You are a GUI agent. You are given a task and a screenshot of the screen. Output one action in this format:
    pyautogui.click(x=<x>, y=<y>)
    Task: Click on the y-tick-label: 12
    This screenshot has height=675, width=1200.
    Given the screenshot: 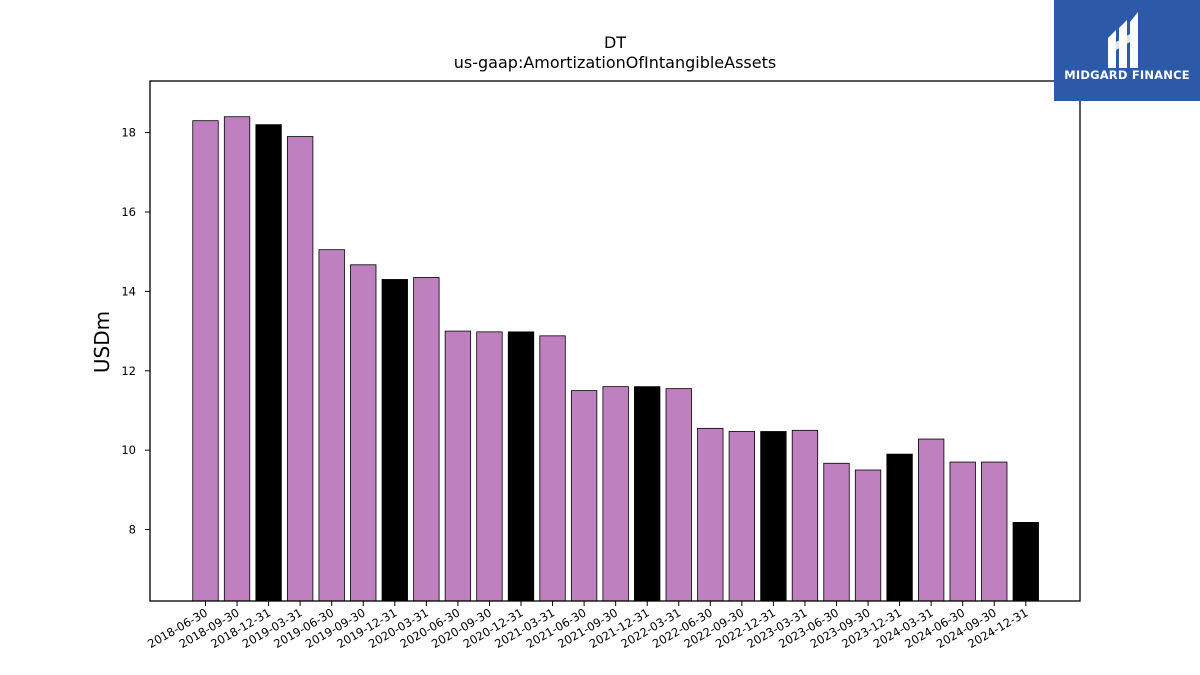 What is the action you would take?
    pyautogui.click(x=128, y=371)
    